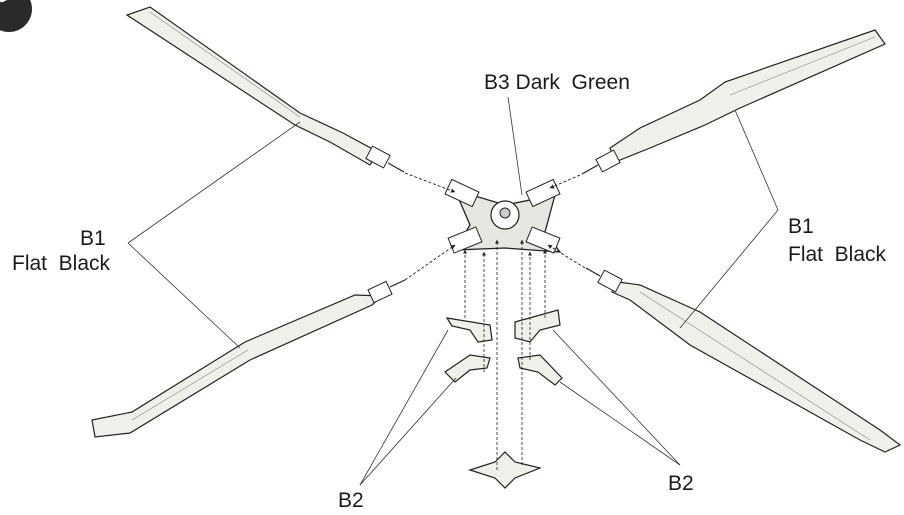 This screenshot has height=515, width=904. Describe the element at coordinates (505, 470) in the screenshot. I see `swashplate-mount` at that location.